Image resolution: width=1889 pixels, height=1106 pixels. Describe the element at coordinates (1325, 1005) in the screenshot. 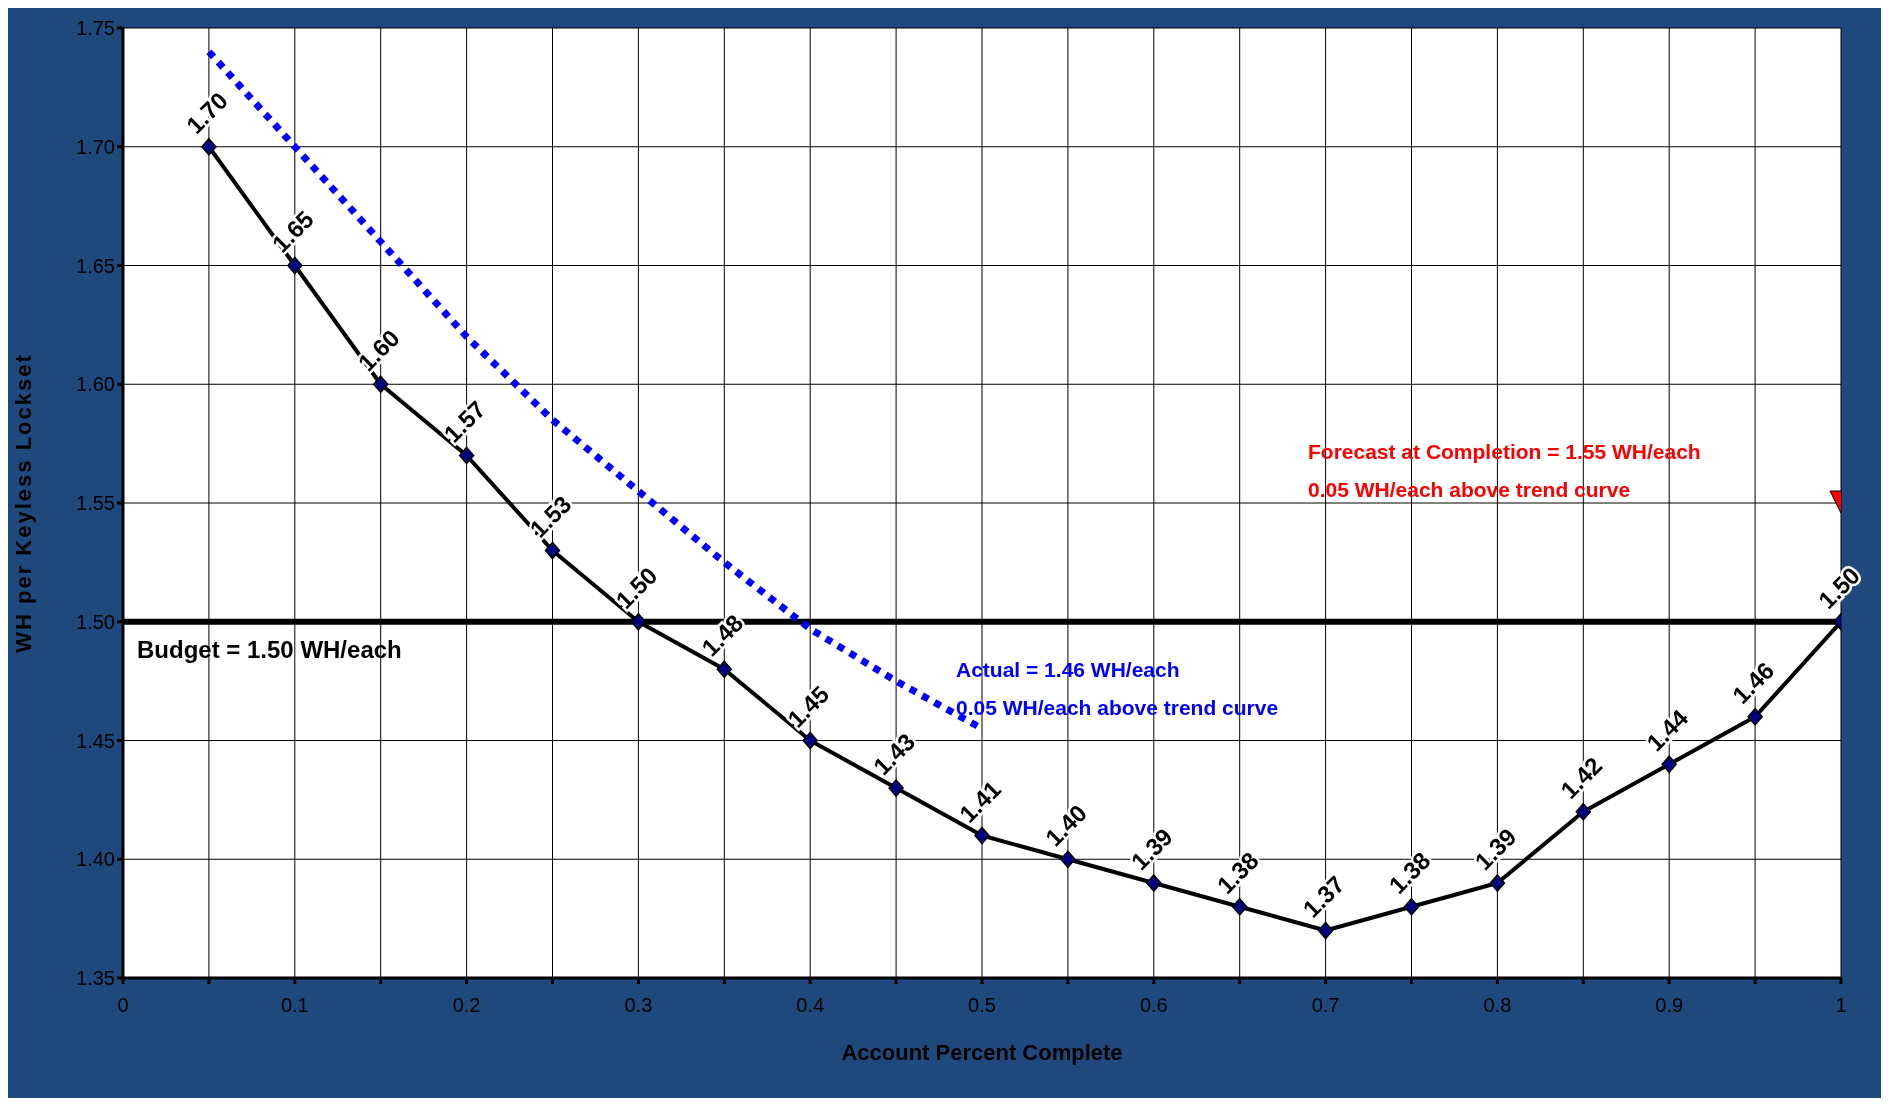

I see `x-tick-label: 0.7` at that location.